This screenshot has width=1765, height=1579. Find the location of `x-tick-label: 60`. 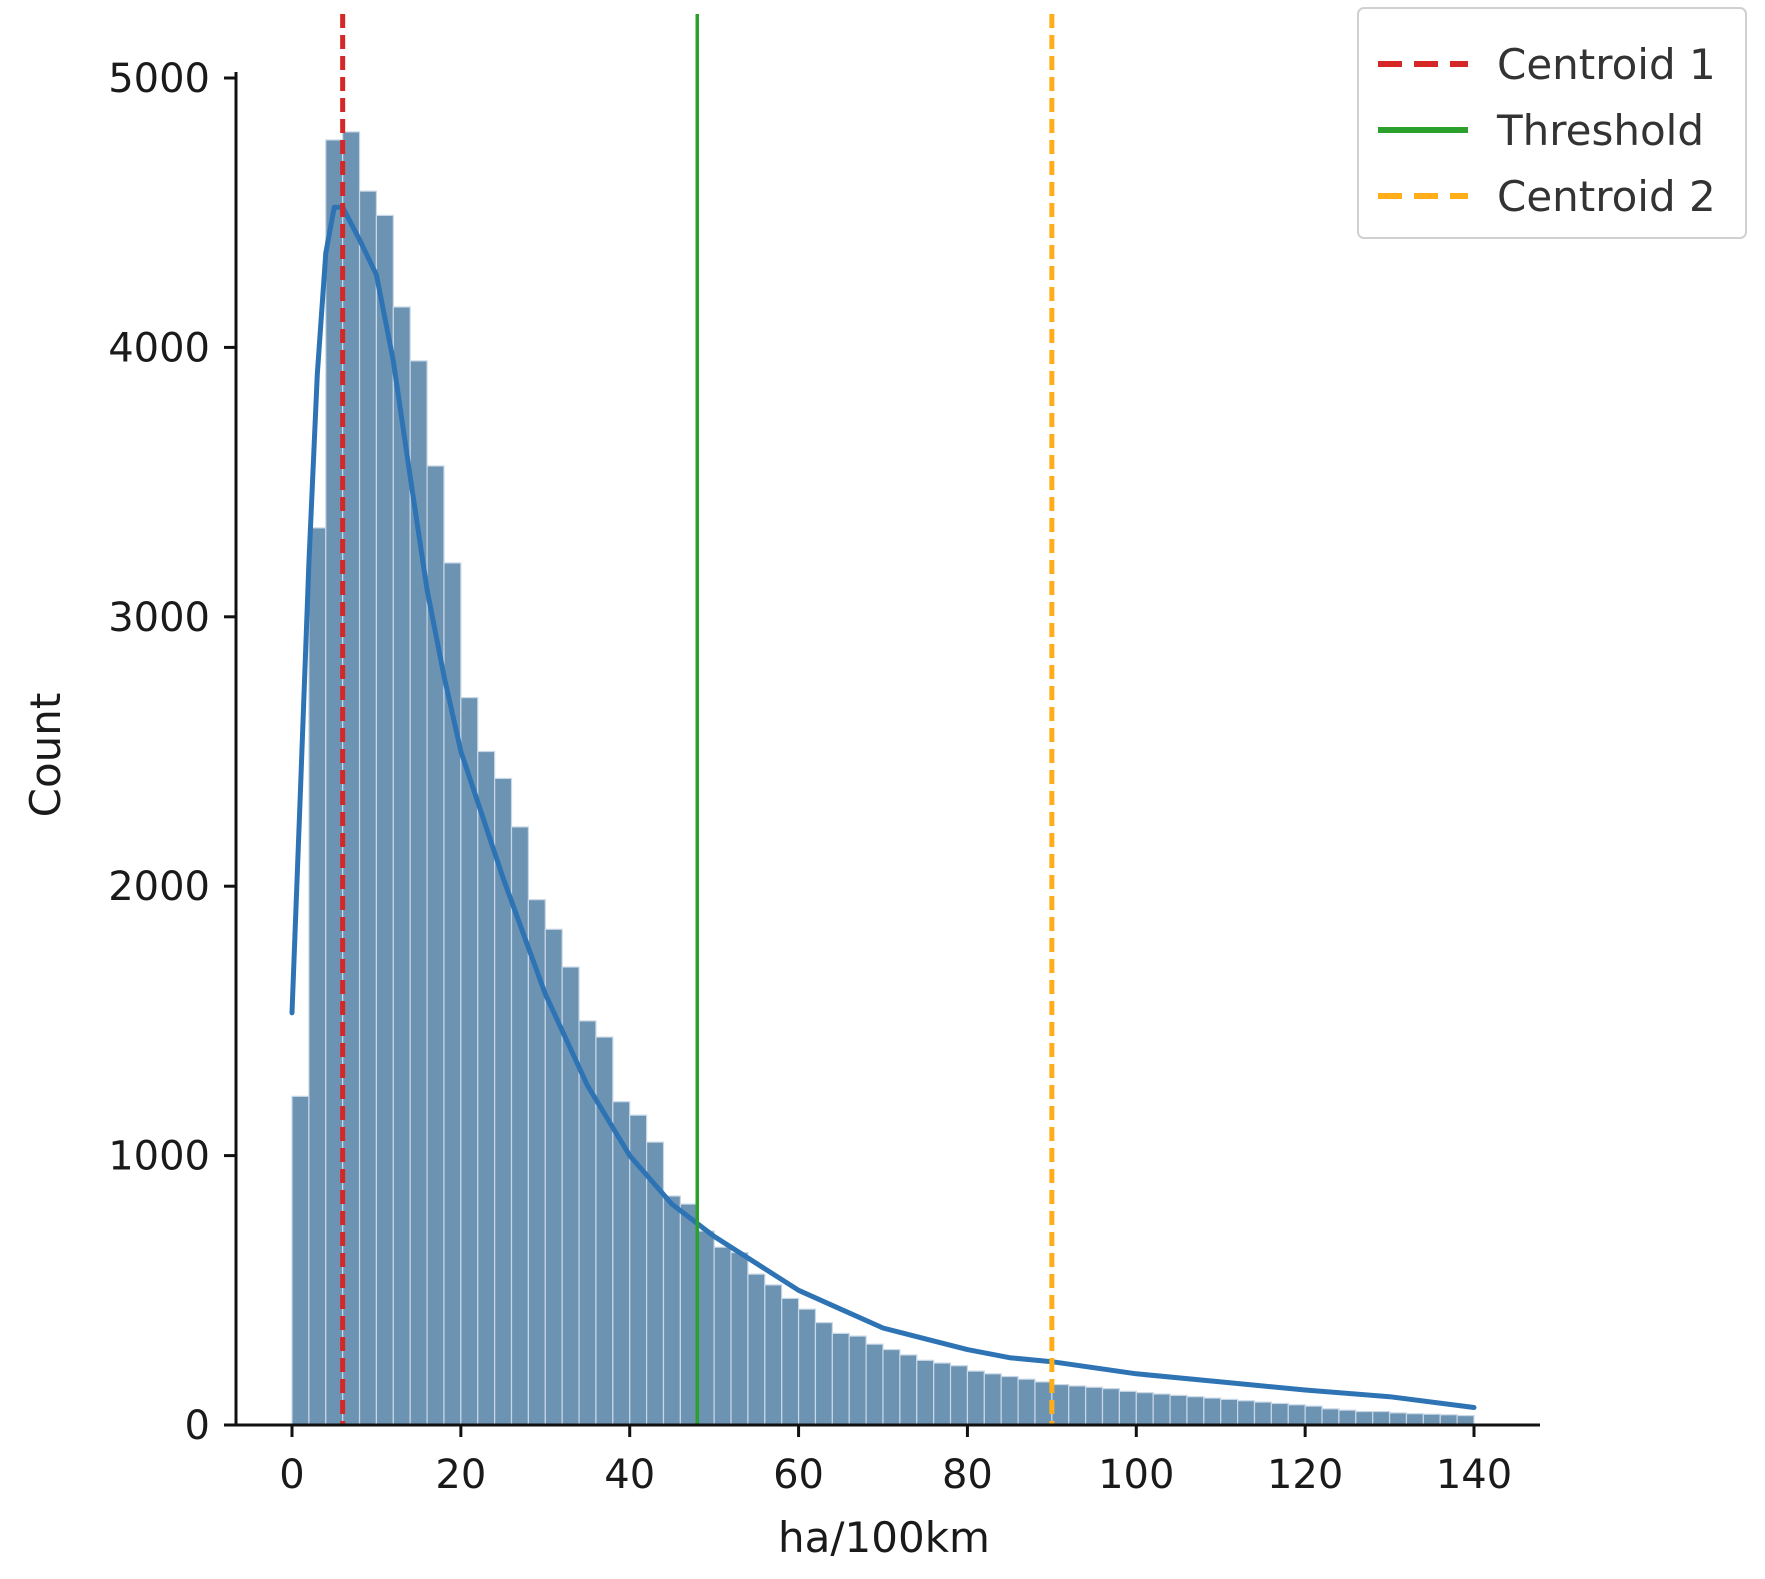

x-tick-label: 60 is located at coordinates (798, 1475).